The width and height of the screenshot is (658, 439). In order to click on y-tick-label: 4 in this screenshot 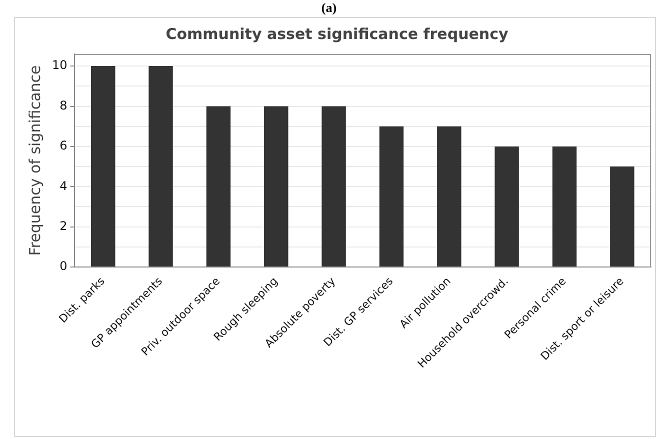, I will do `click(64, 185)`.